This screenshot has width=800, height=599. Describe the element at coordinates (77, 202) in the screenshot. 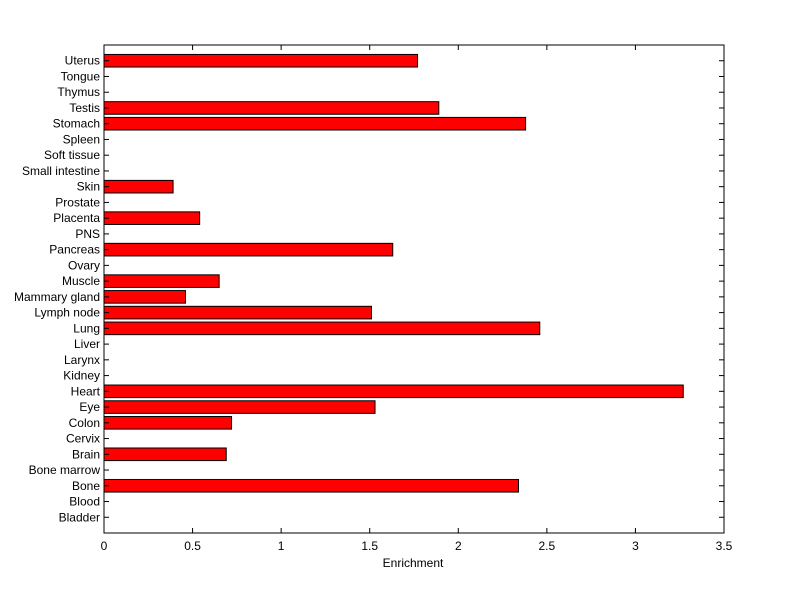

I see `y-tick-label: Prostate` at that location.